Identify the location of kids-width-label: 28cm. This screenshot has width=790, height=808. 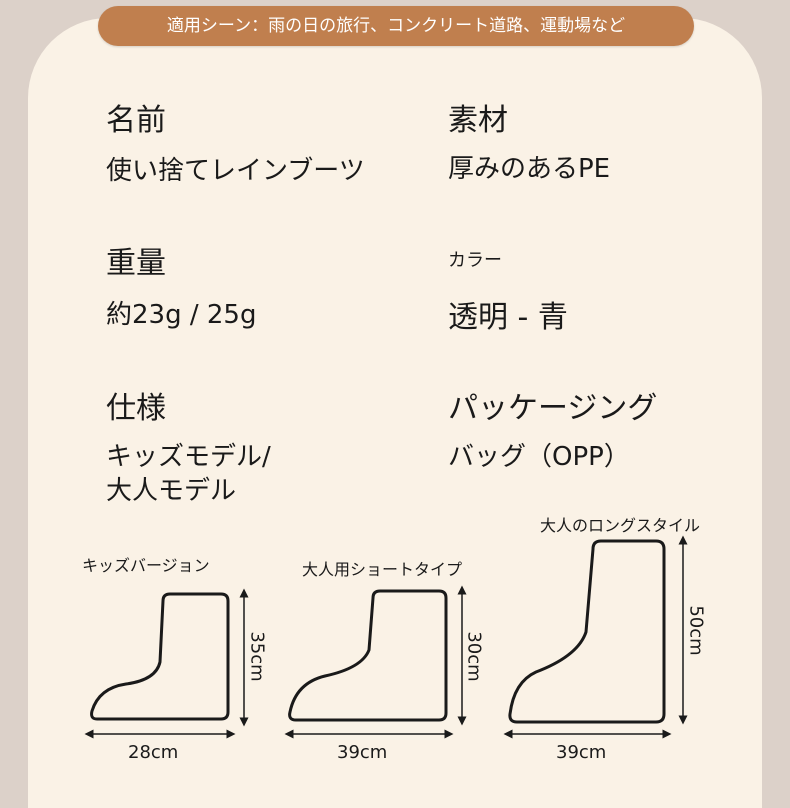
(153, 752).